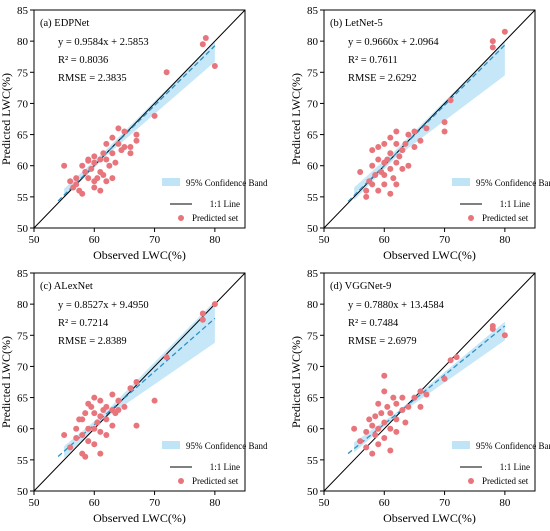 The height and width of the screenshot is (531, 550). Describe the element at coordinates (385, 240) in the screenshot. I see `x-tick-label: 60` at that location.